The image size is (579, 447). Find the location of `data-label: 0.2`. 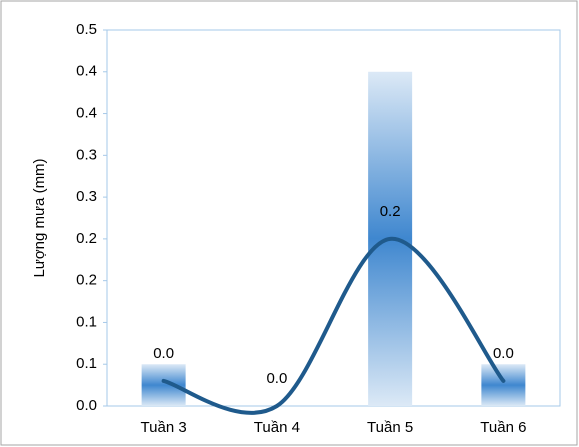

data-label: 0.2 is located at coordinates (390, 211).